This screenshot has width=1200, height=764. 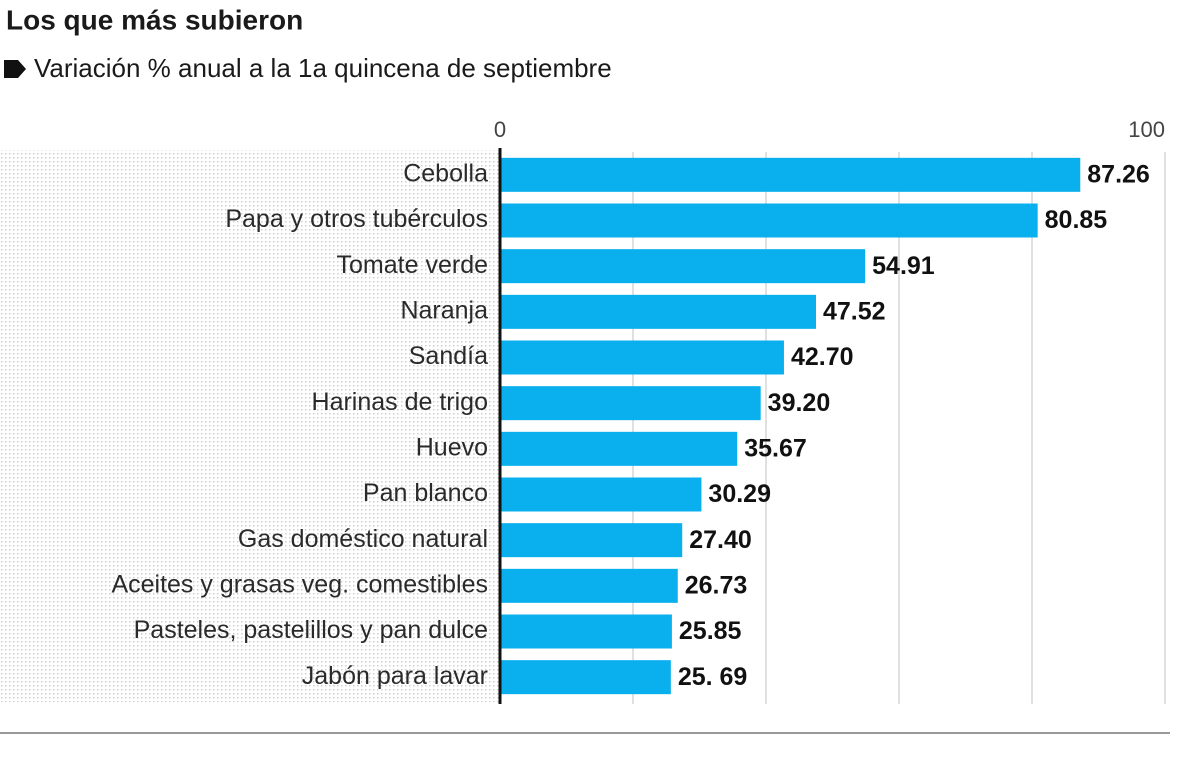 I want to click on value-label: 35.67, so click(x=775, y=448).